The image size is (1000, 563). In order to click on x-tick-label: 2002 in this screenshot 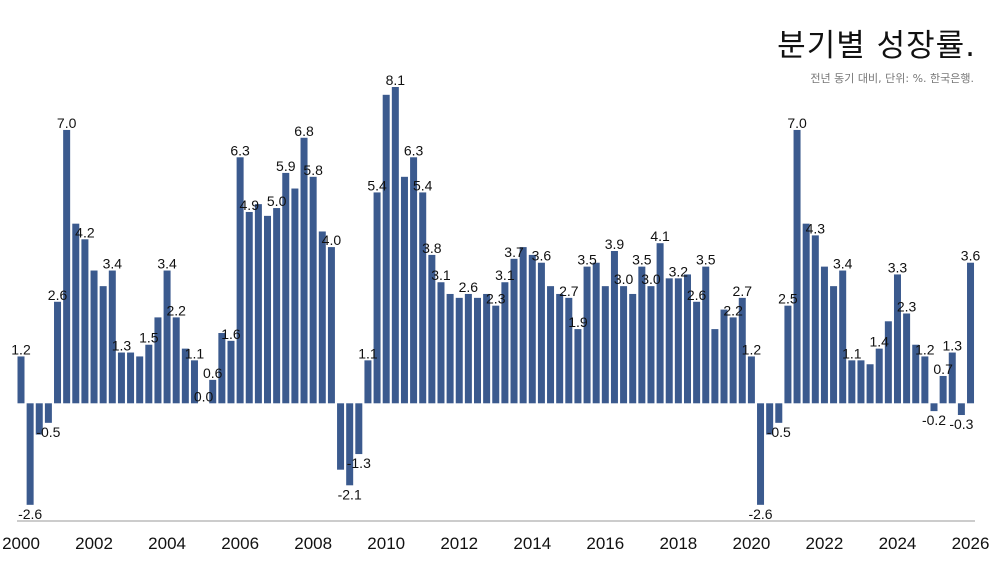, I will do `click(94, 543)`.